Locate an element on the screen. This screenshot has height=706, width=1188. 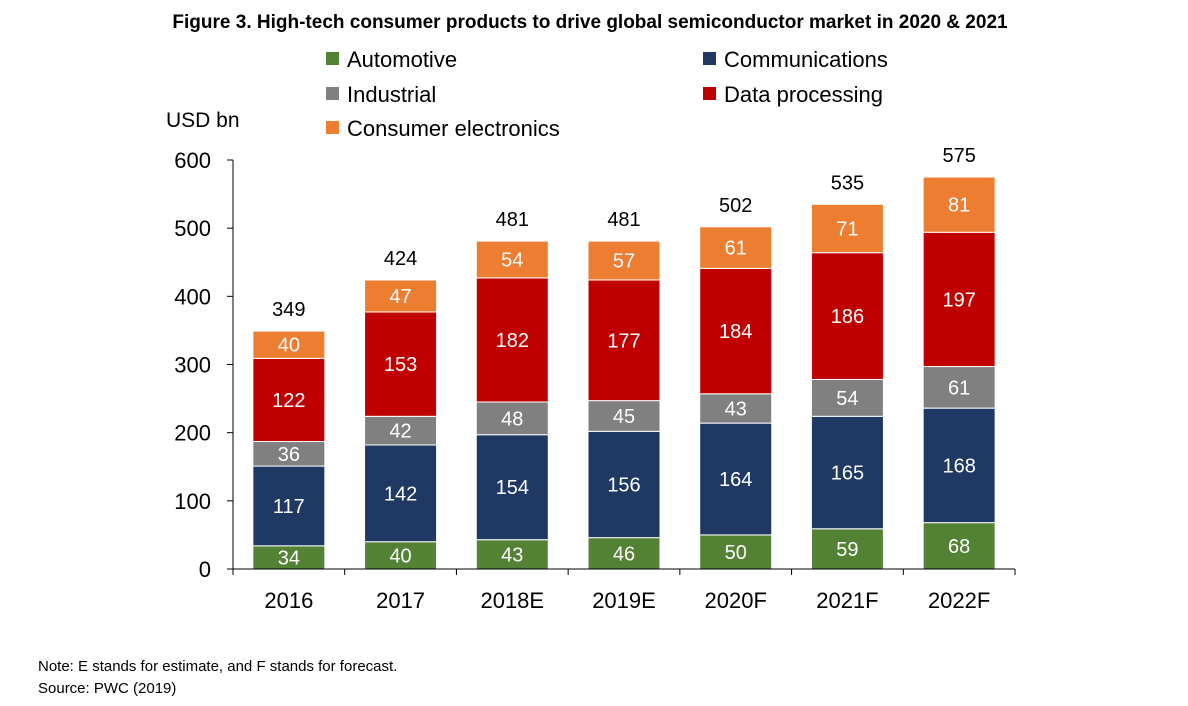
data-label-automotive: 43 is located at coordinates (512, 555).